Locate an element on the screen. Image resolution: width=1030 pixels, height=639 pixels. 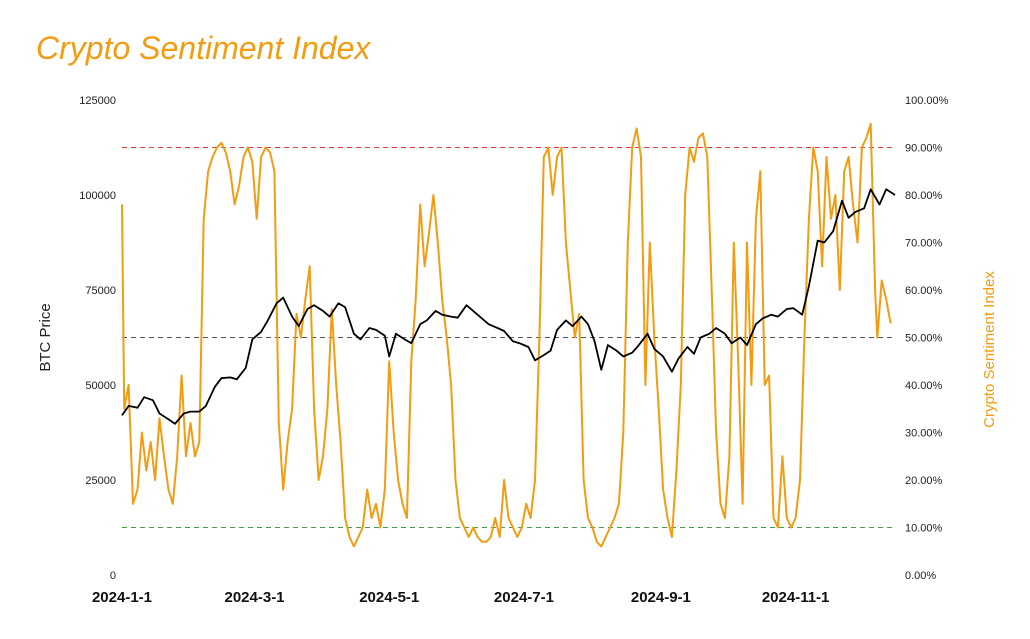
y-right-tick-label: 30.00% is located at coordinates (924, 434).